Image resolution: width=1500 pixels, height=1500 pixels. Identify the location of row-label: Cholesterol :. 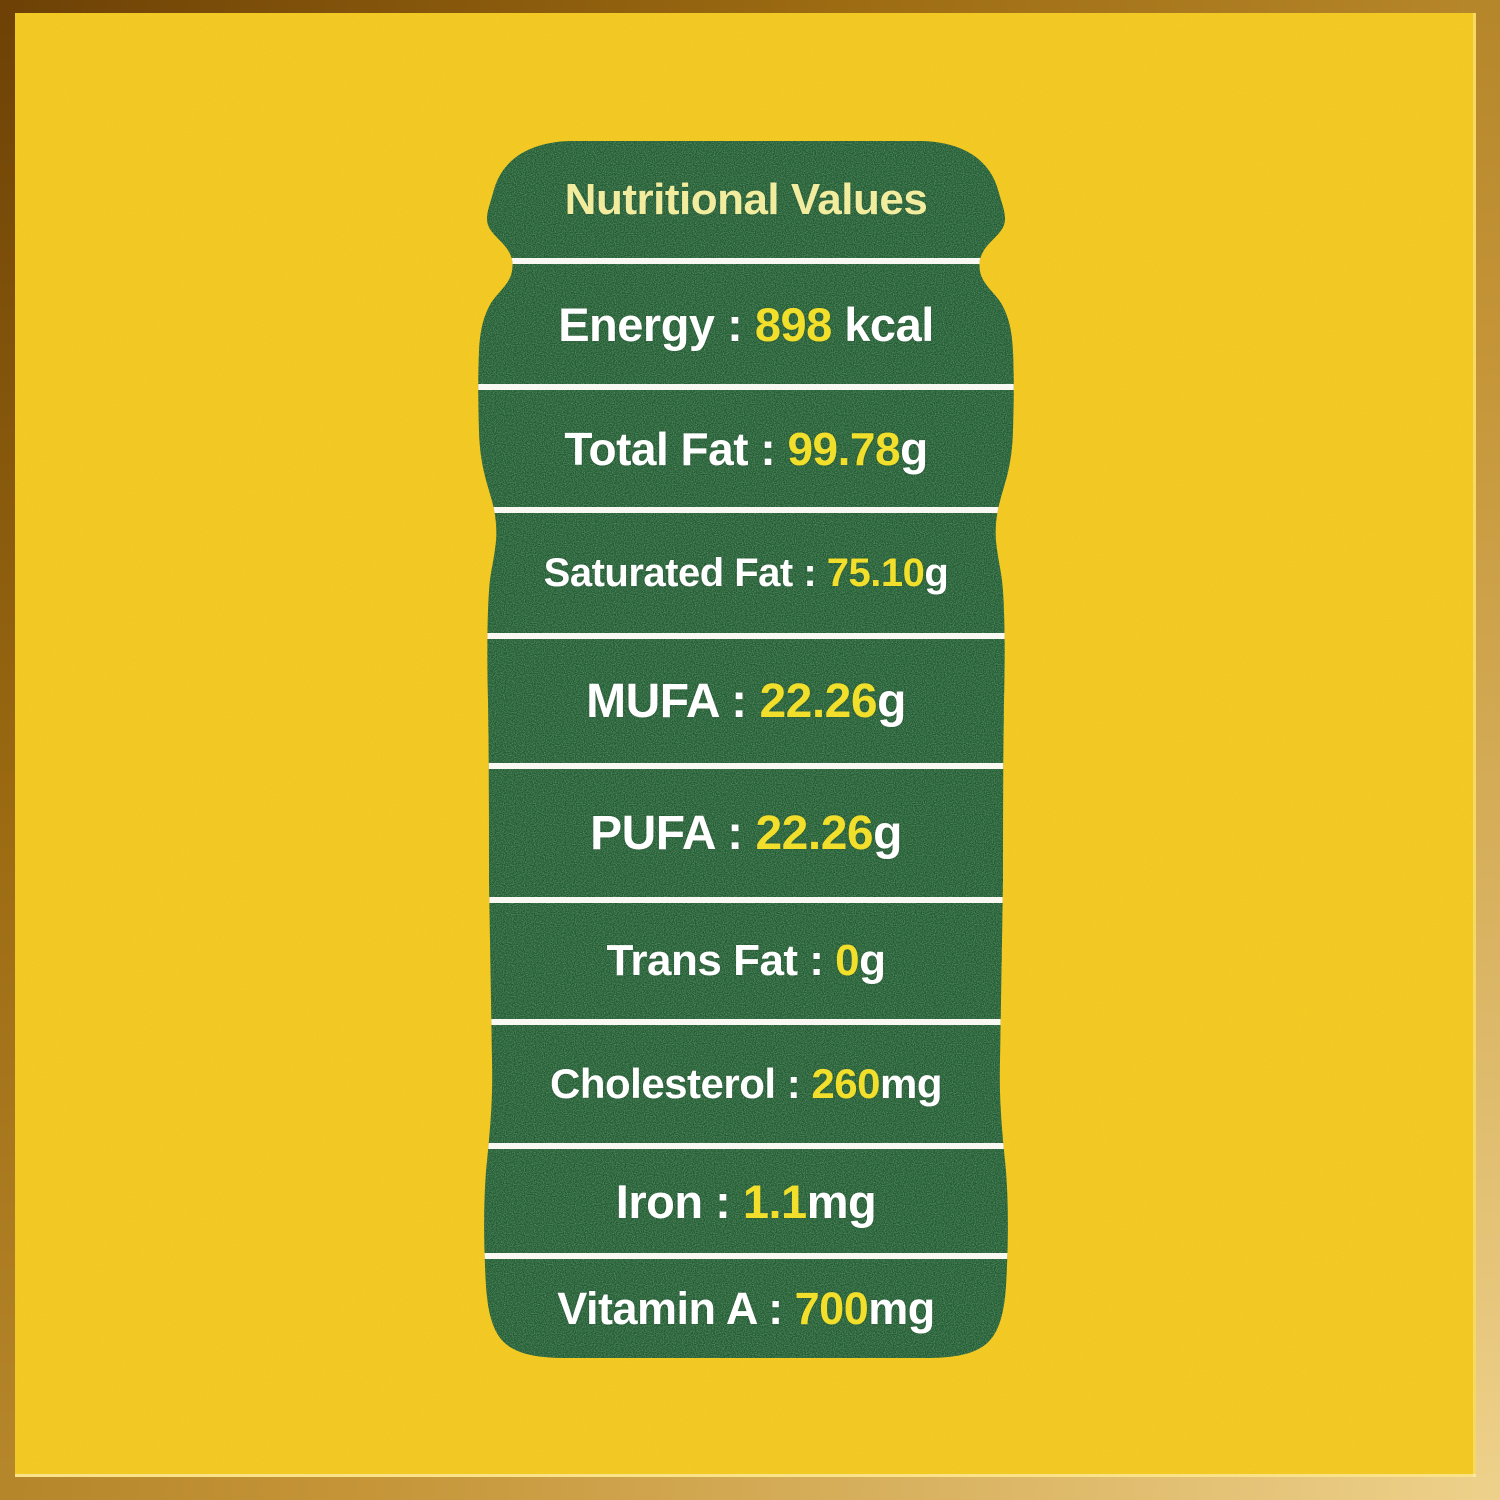
(681, 1083).